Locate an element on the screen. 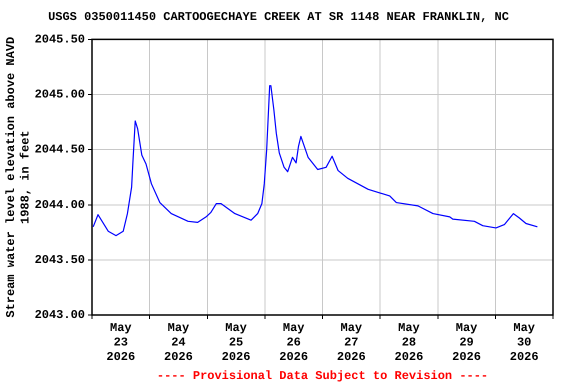 This screenshot has height=384, width=576. x-tick-label: May 27 2026 is located at coordinates (351, 342).